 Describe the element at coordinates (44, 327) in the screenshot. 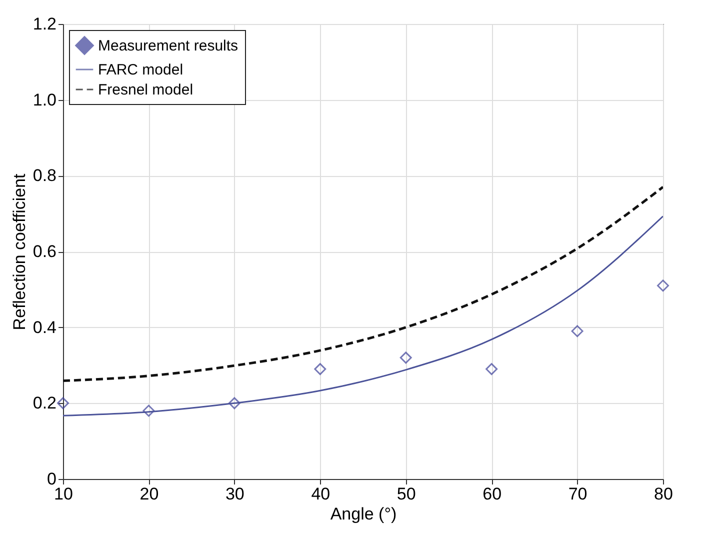

I see `y-tick-label: 0.4` at that location.